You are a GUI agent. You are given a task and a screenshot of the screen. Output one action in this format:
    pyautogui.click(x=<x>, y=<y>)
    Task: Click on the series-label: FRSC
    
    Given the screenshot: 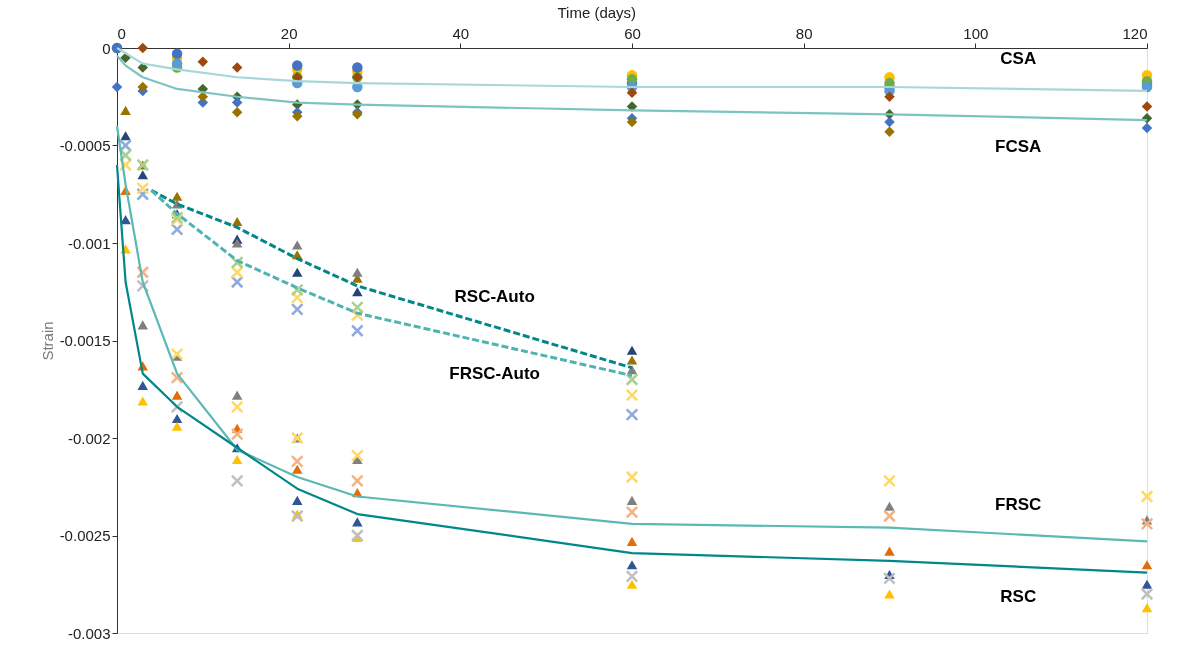 What is the action you would take?
    pyautogui.click(x=1018, y=504)
    